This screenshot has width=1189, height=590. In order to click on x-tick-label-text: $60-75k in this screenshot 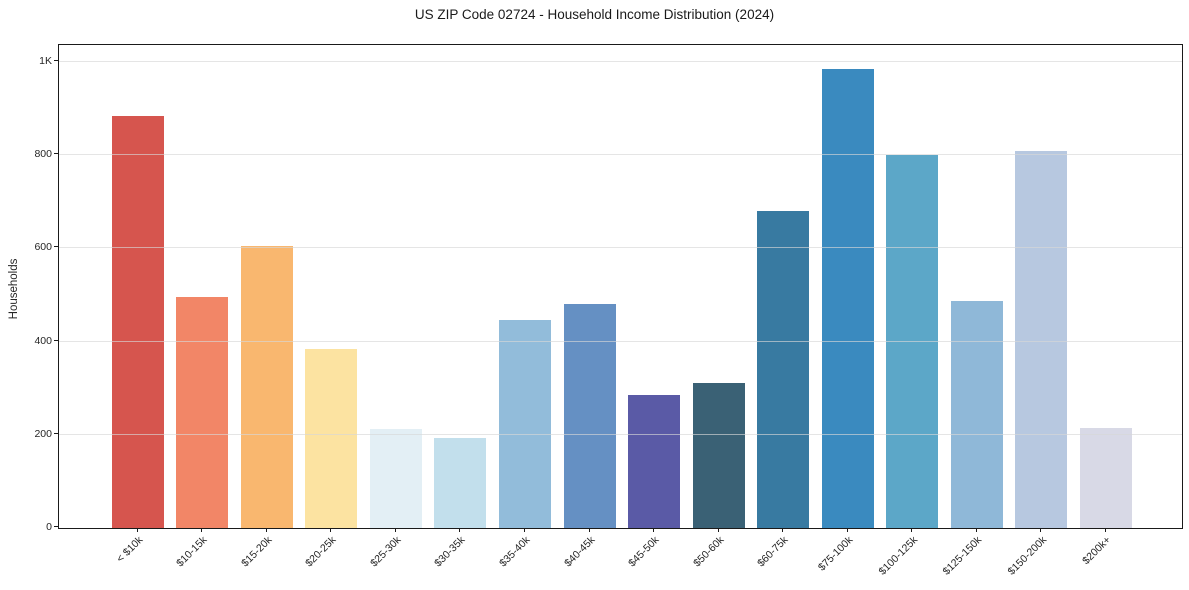, I will do `click(773, 552)`.